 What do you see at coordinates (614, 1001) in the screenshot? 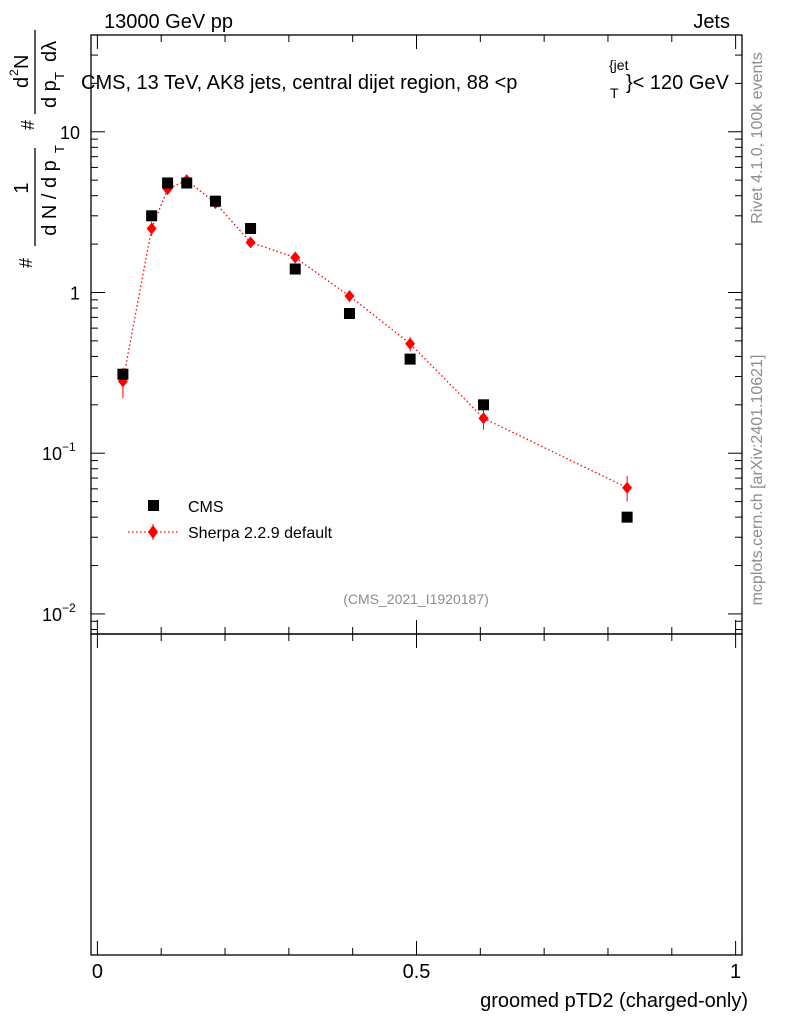
I see `x-axis-label: groomed pTD2 (charged-only)` at bounding box center [614, 1001].